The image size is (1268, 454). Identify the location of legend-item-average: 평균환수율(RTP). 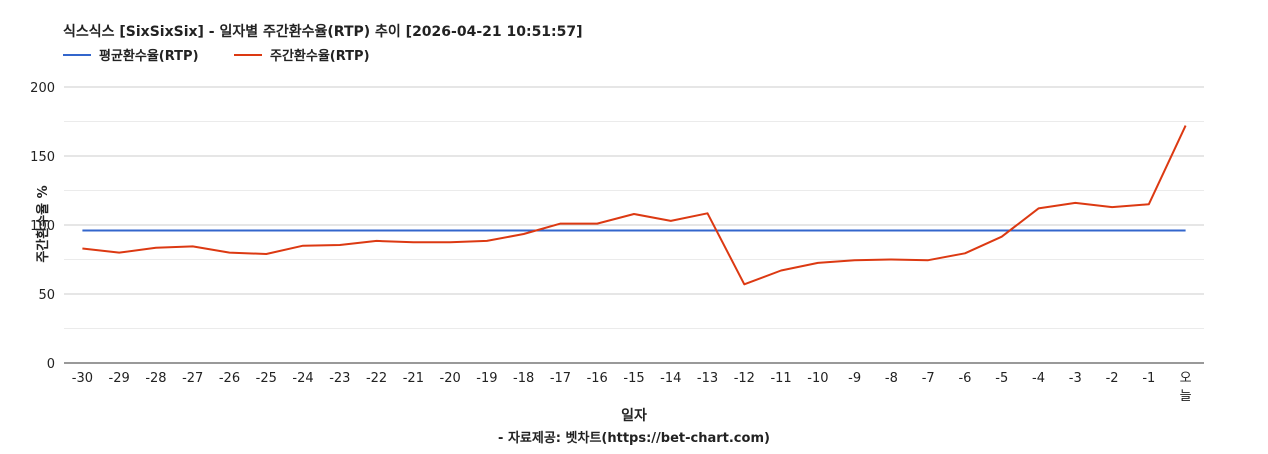
(131, 56).